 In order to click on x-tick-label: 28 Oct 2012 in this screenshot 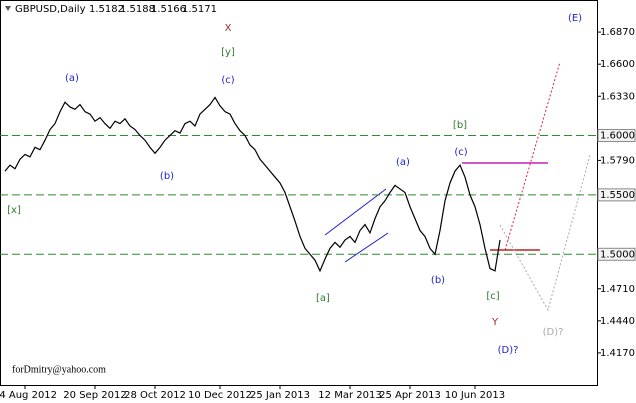, I will do `click(155, 395)`.